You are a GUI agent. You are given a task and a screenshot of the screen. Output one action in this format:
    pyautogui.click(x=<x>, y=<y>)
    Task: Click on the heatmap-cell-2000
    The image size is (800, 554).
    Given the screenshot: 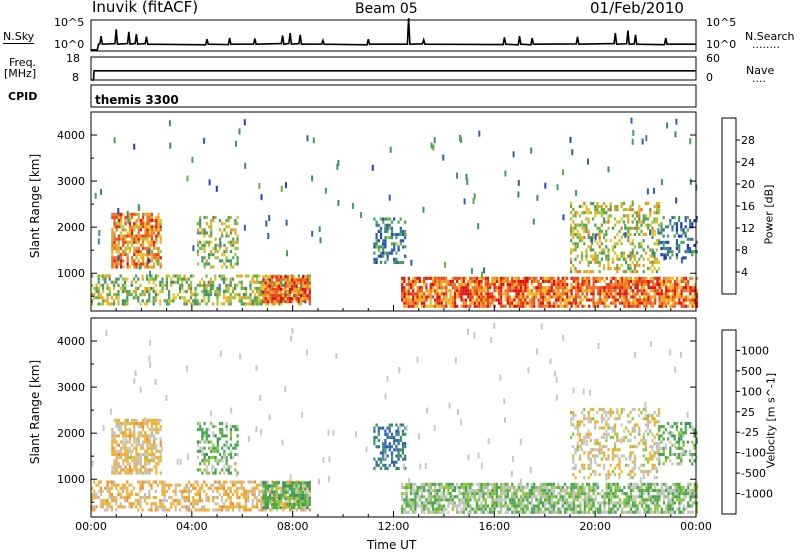 What is the action you would take?
    pyautogui.click(x=151, y=221)
    